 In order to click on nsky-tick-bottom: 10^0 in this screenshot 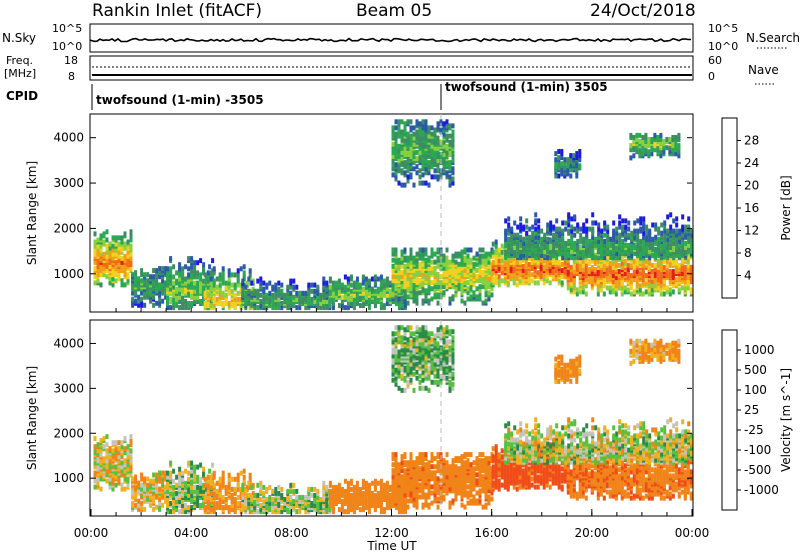, I will do `click(67, 46)`.